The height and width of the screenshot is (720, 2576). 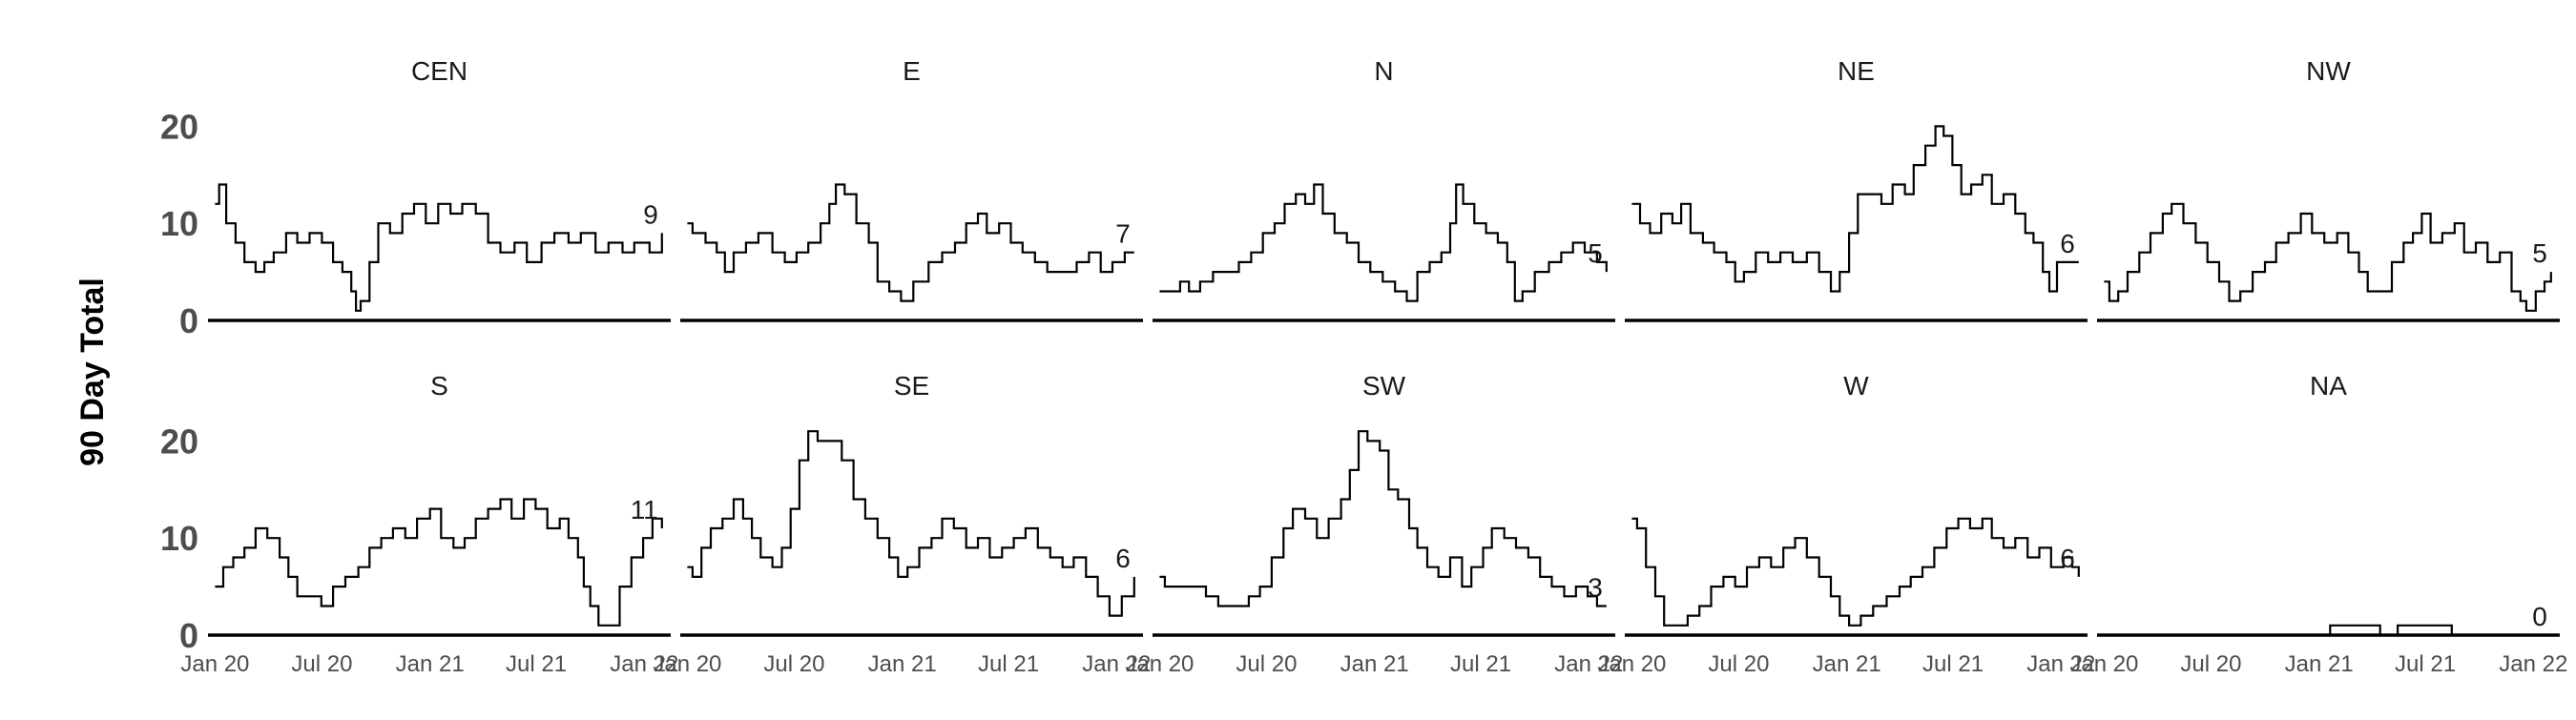 What do you see at coordinates (1383, 71) in the screenshot?
I see `panel-title-n: N` at bounding box center [1383, 71].